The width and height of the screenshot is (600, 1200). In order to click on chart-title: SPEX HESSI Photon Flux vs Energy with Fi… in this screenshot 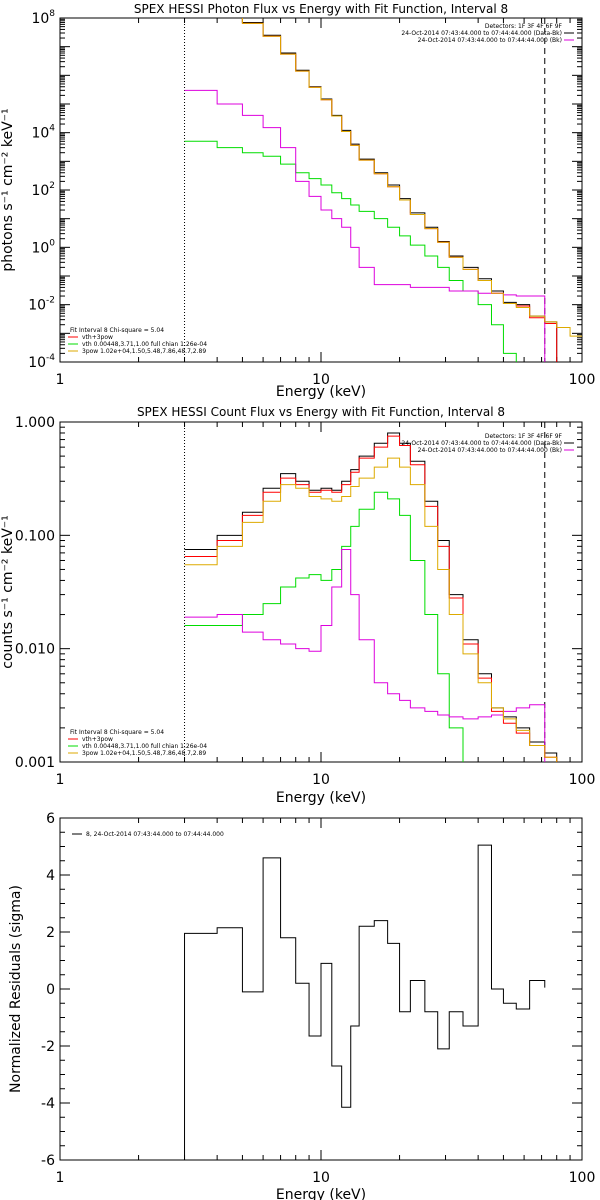, I will do `click(321, 9)`.